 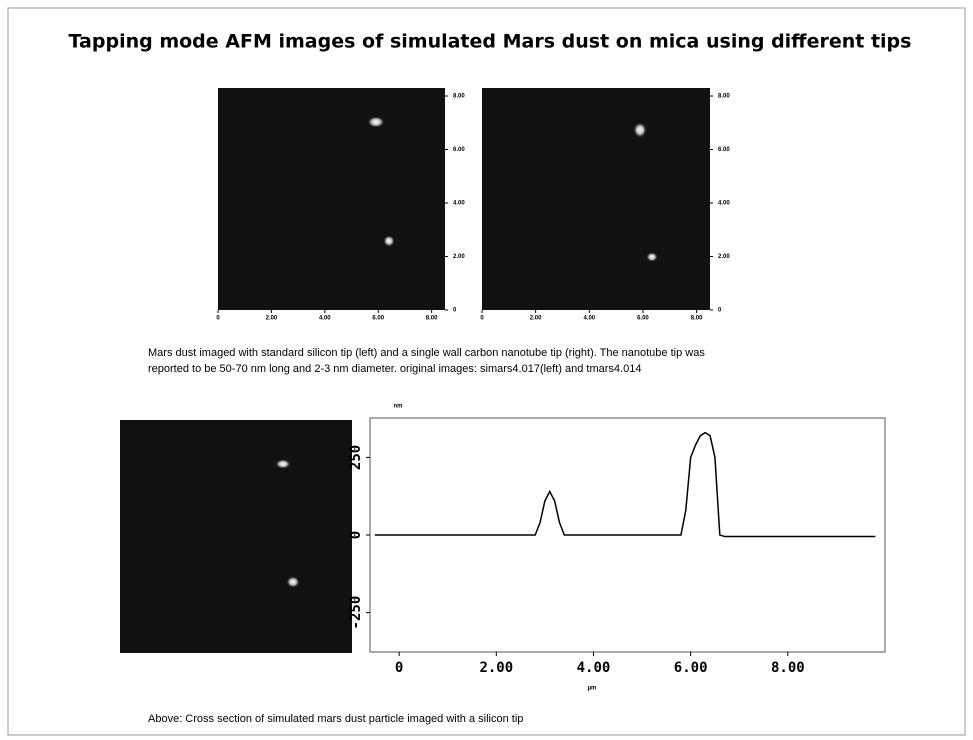 I want to click on cross-section-line, so click(x=625, y=484).